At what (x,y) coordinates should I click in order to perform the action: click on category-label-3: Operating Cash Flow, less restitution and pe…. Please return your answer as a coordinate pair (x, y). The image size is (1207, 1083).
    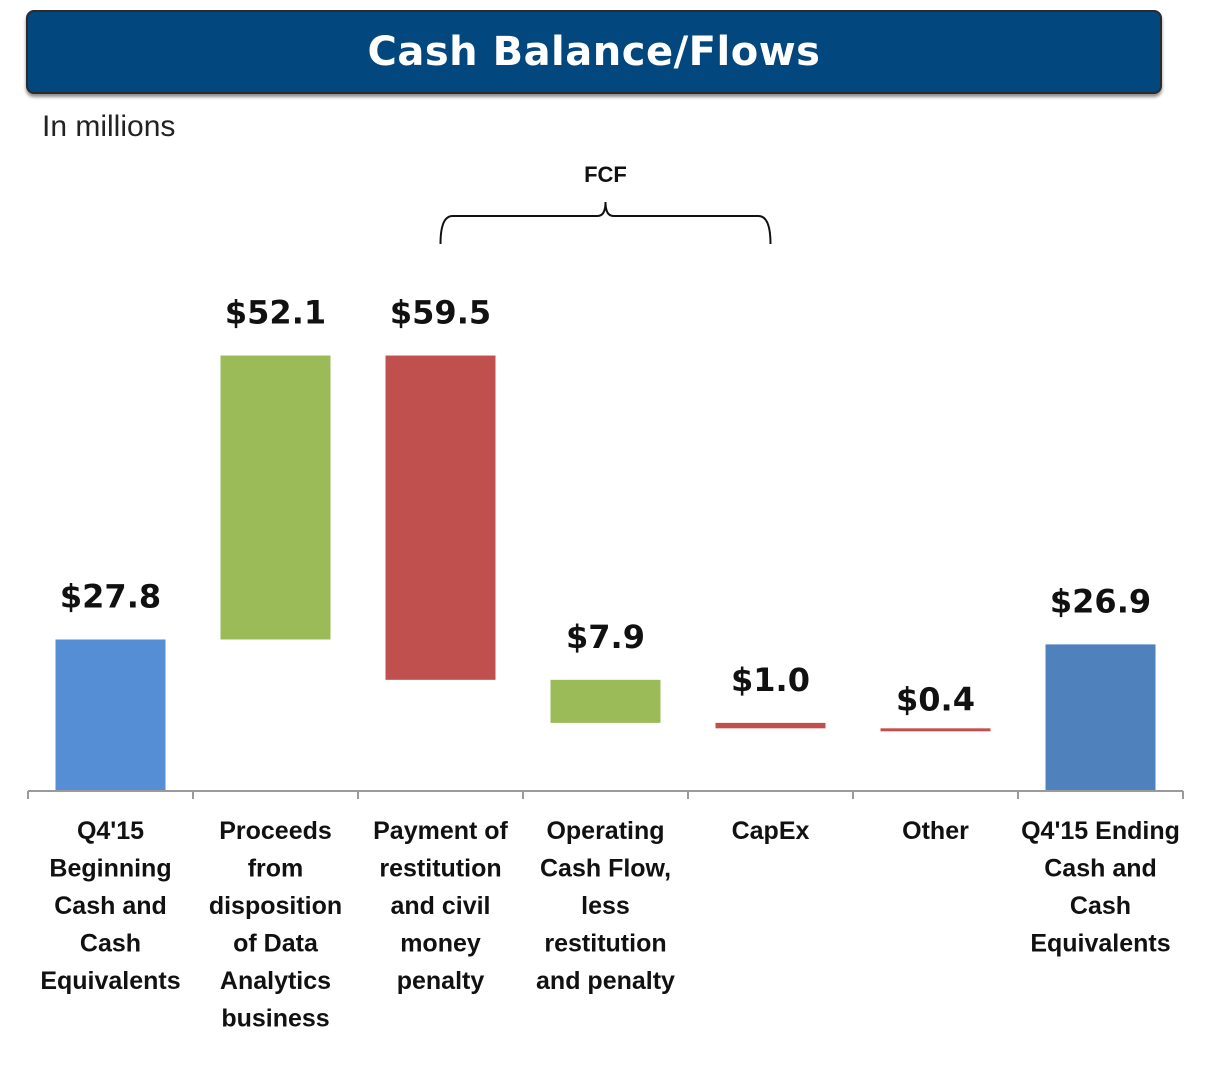
    Looking at the image, I should click on (605, 906).